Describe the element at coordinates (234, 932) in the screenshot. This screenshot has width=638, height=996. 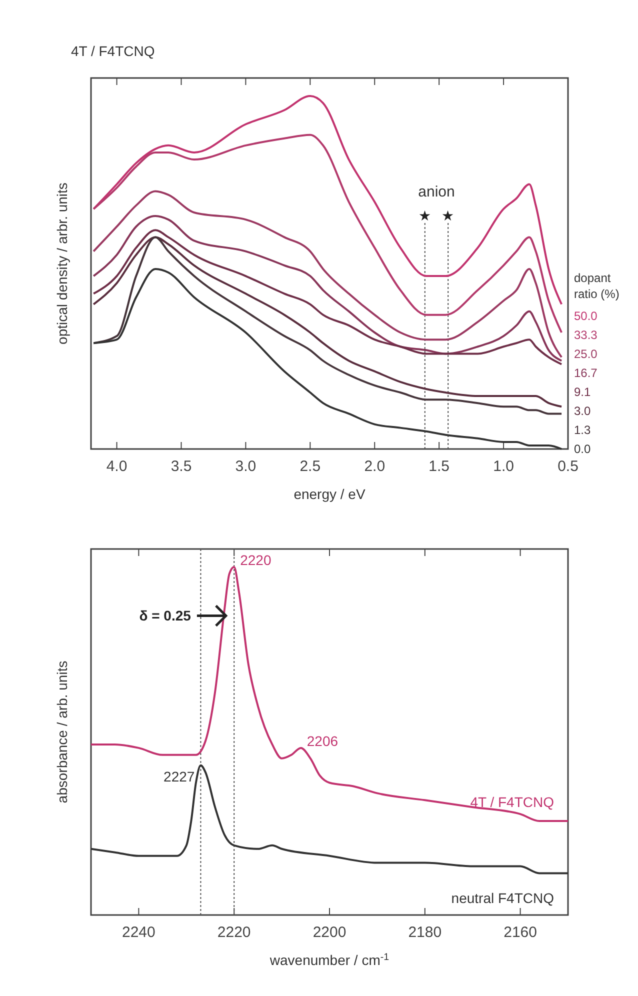
I see `x-tick-label: 2220` at that location.